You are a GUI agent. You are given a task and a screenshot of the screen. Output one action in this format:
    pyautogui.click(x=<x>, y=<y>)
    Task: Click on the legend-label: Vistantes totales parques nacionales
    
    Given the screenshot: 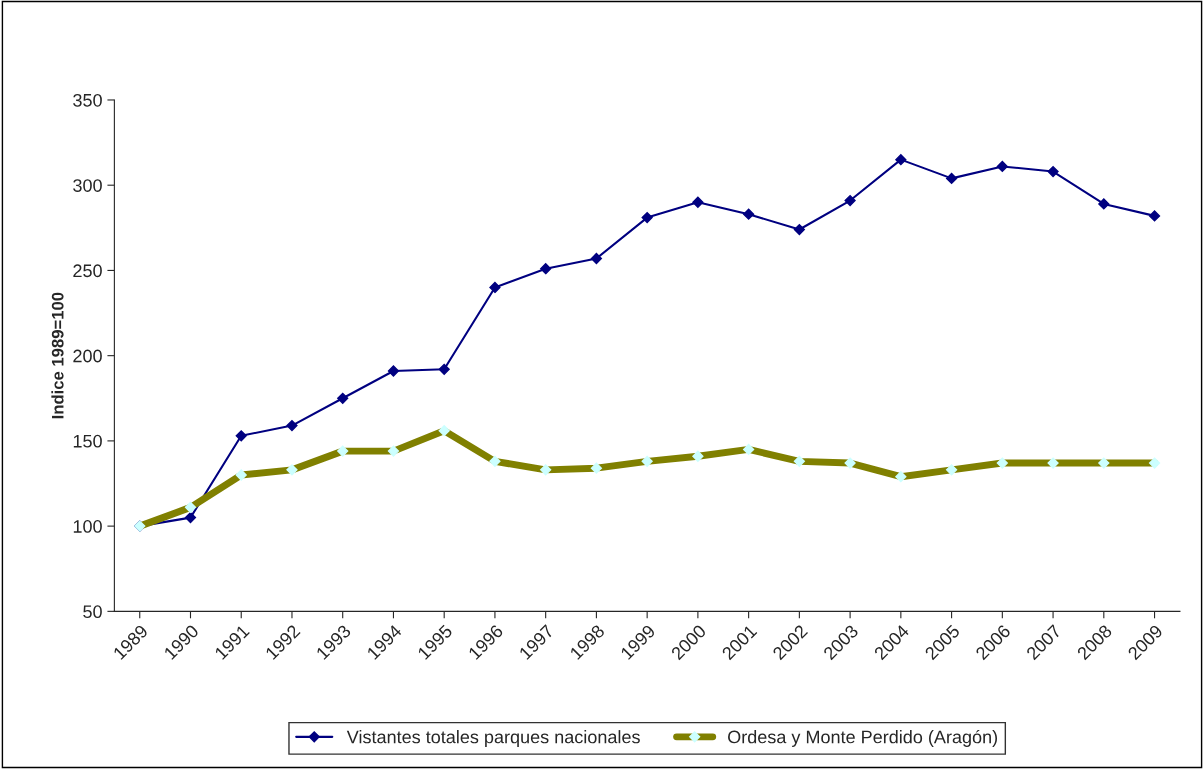 What is the action you would take?
    pyautogui.click(x=493, y=738)
    